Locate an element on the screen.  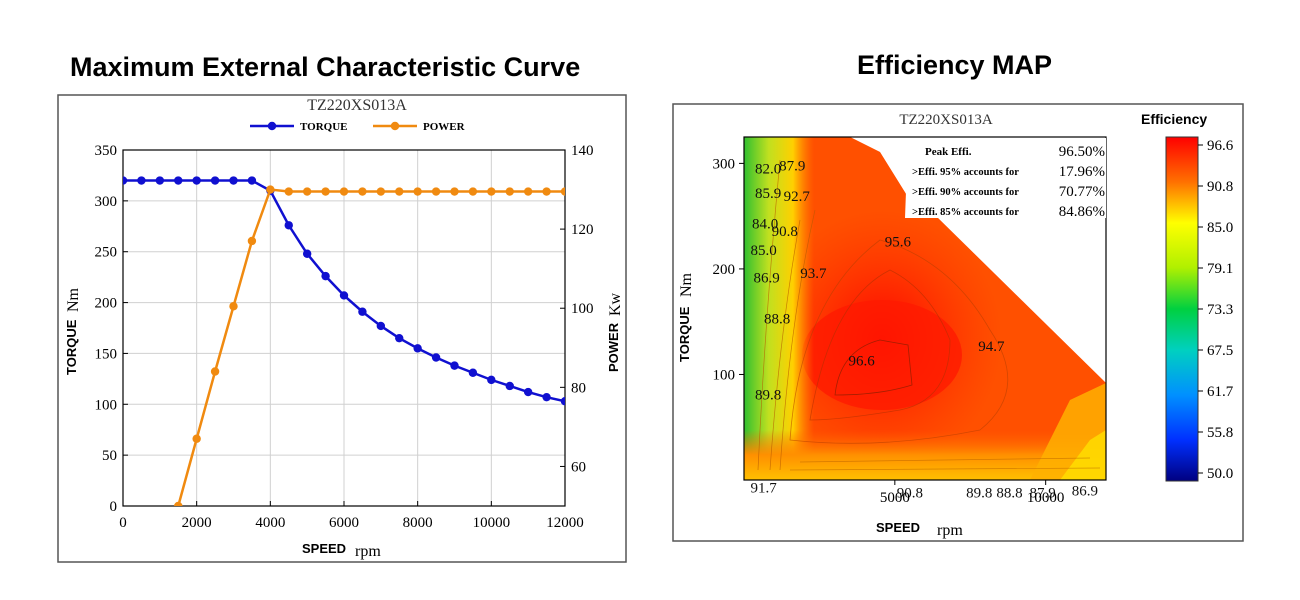
colorbar is located at coordinates (1182, 309).